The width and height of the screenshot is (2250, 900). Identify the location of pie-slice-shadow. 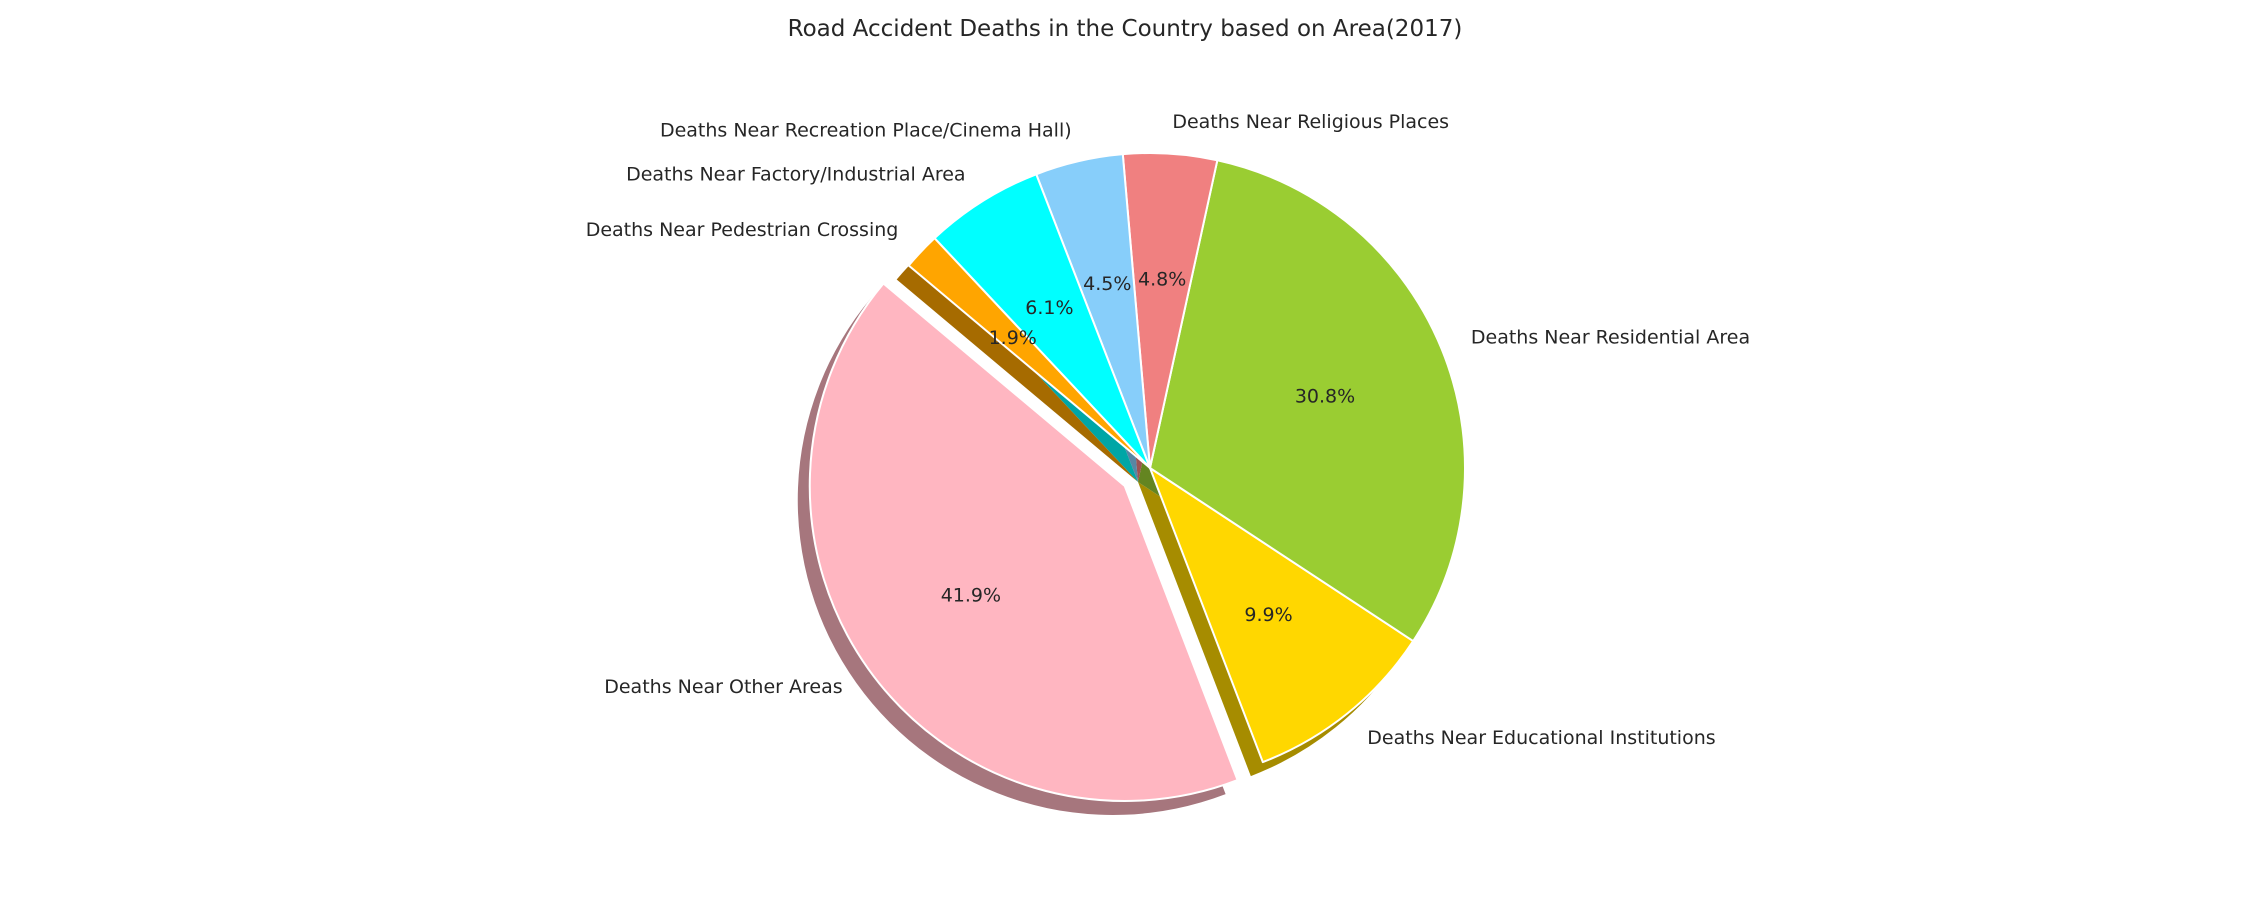
(1017, 367).